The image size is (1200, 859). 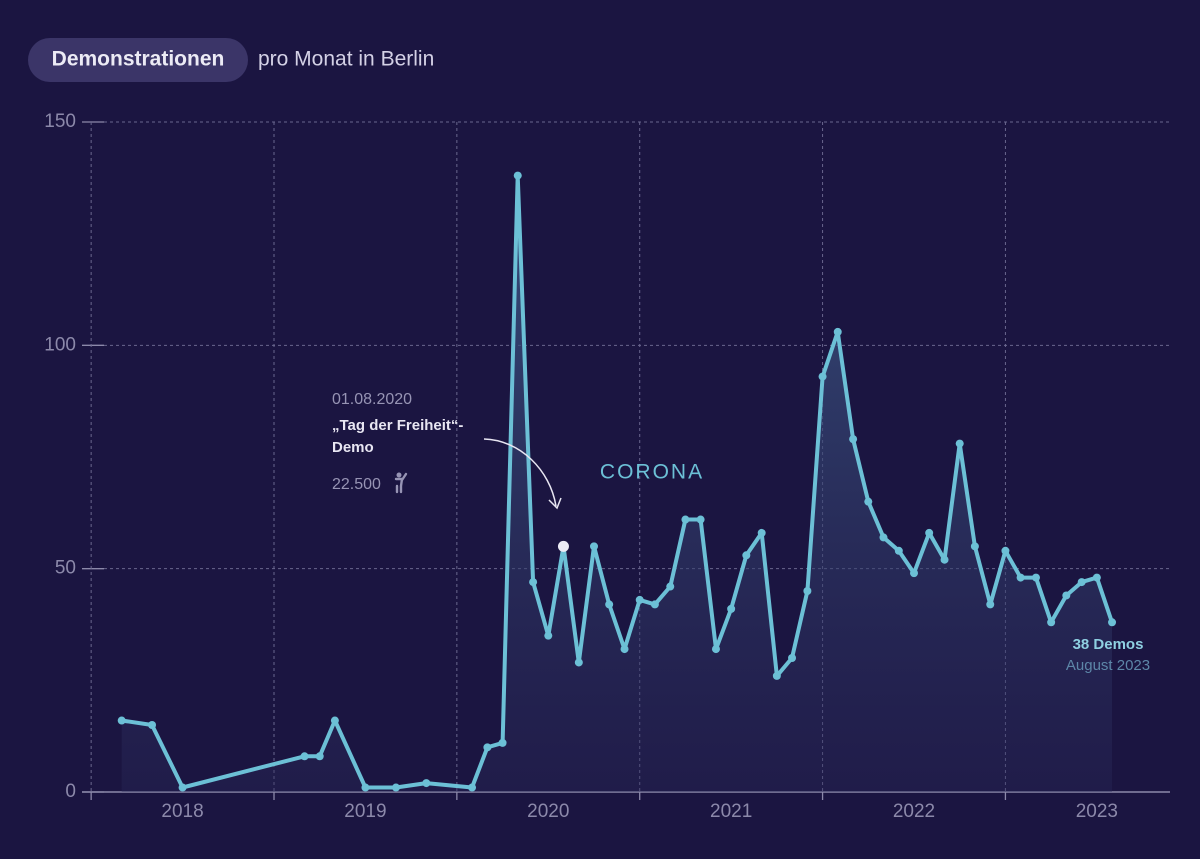 I want to click on annotation-count: 22.500, so click(x=356, y=484).